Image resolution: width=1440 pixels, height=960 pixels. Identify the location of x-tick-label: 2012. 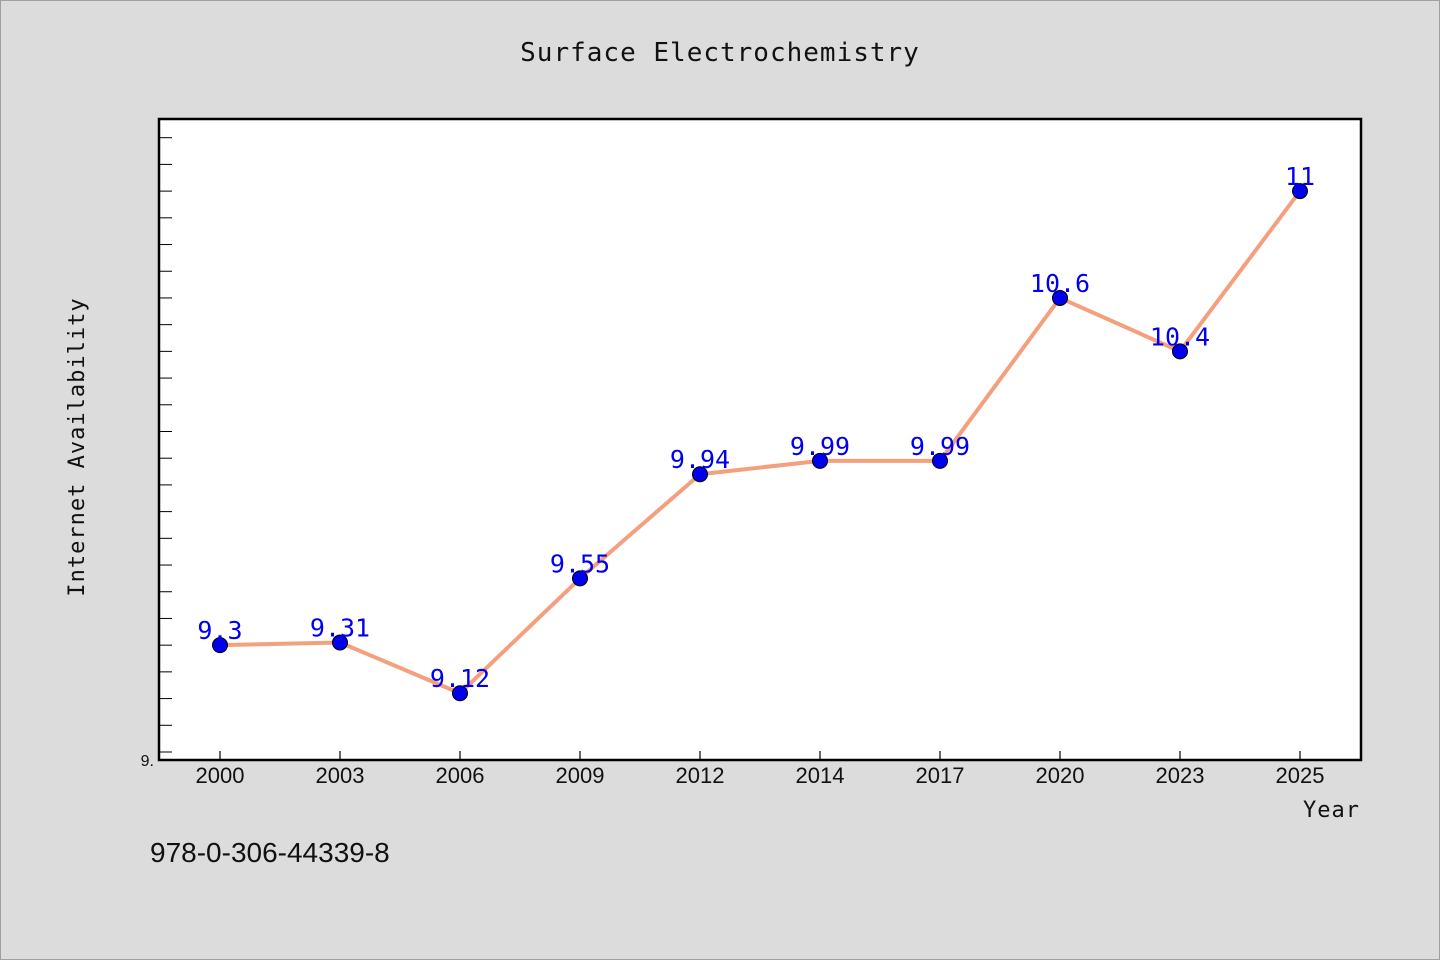
(700, 775).